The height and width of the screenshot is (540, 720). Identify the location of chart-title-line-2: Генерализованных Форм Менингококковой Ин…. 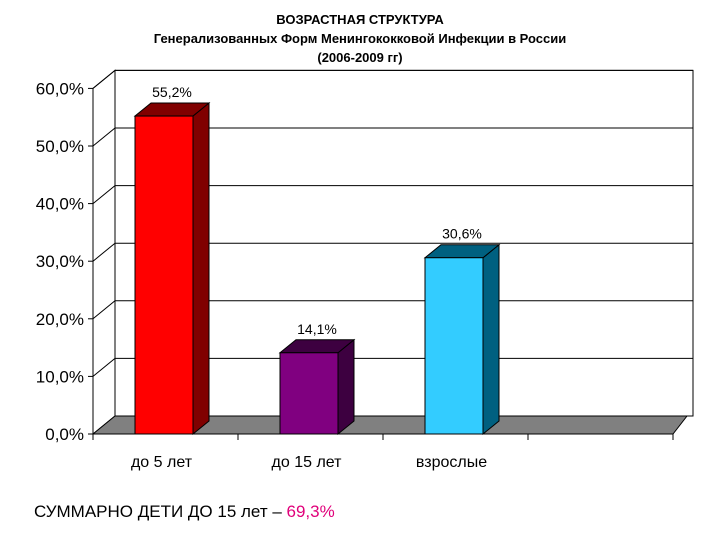
(360, 38).